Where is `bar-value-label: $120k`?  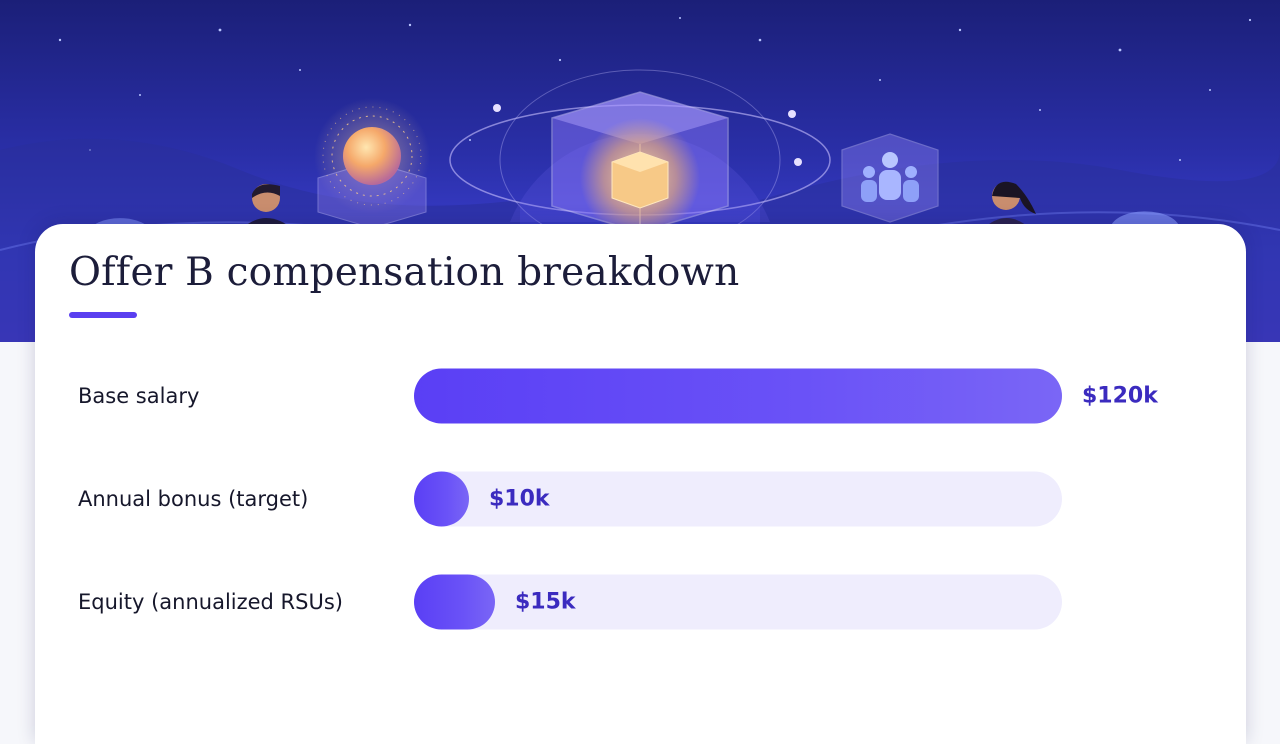 bar-value-label: $120k is located at coordinates (1120, 396).